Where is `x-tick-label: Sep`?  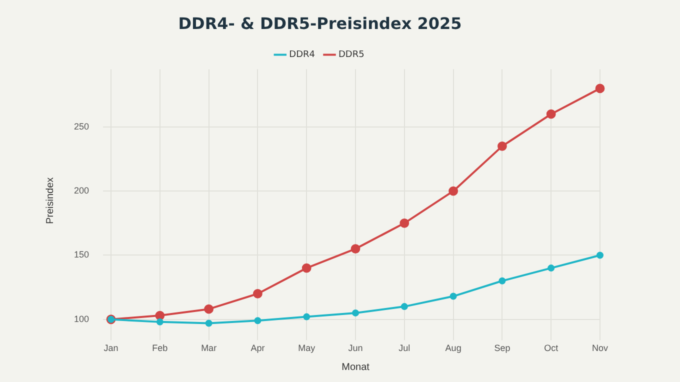 x-tick-label: Sep is located at coordinates (502, 348).